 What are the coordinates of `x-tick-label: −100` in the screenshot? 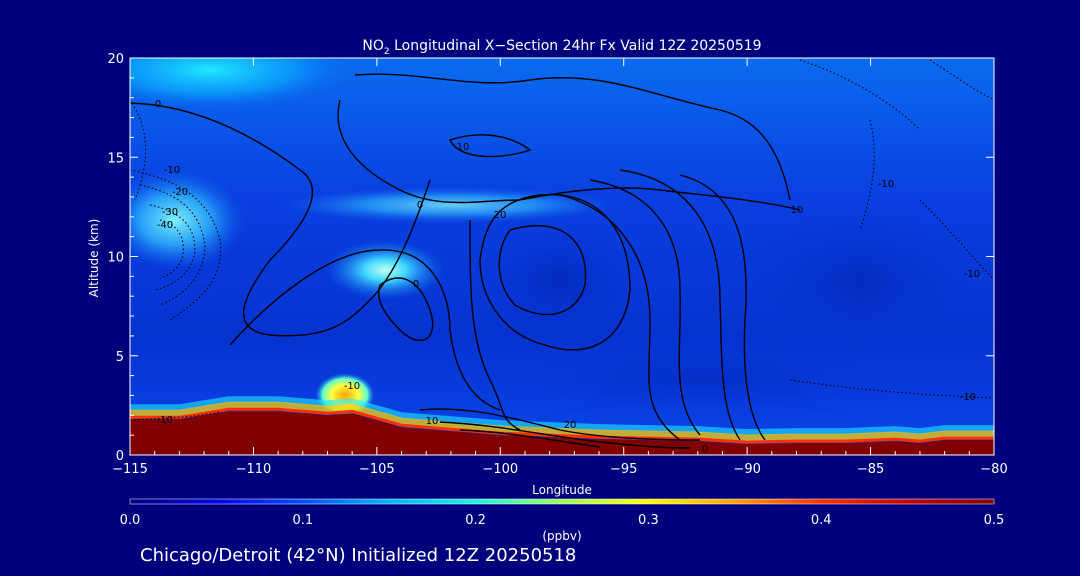 It's located at (500, 469).